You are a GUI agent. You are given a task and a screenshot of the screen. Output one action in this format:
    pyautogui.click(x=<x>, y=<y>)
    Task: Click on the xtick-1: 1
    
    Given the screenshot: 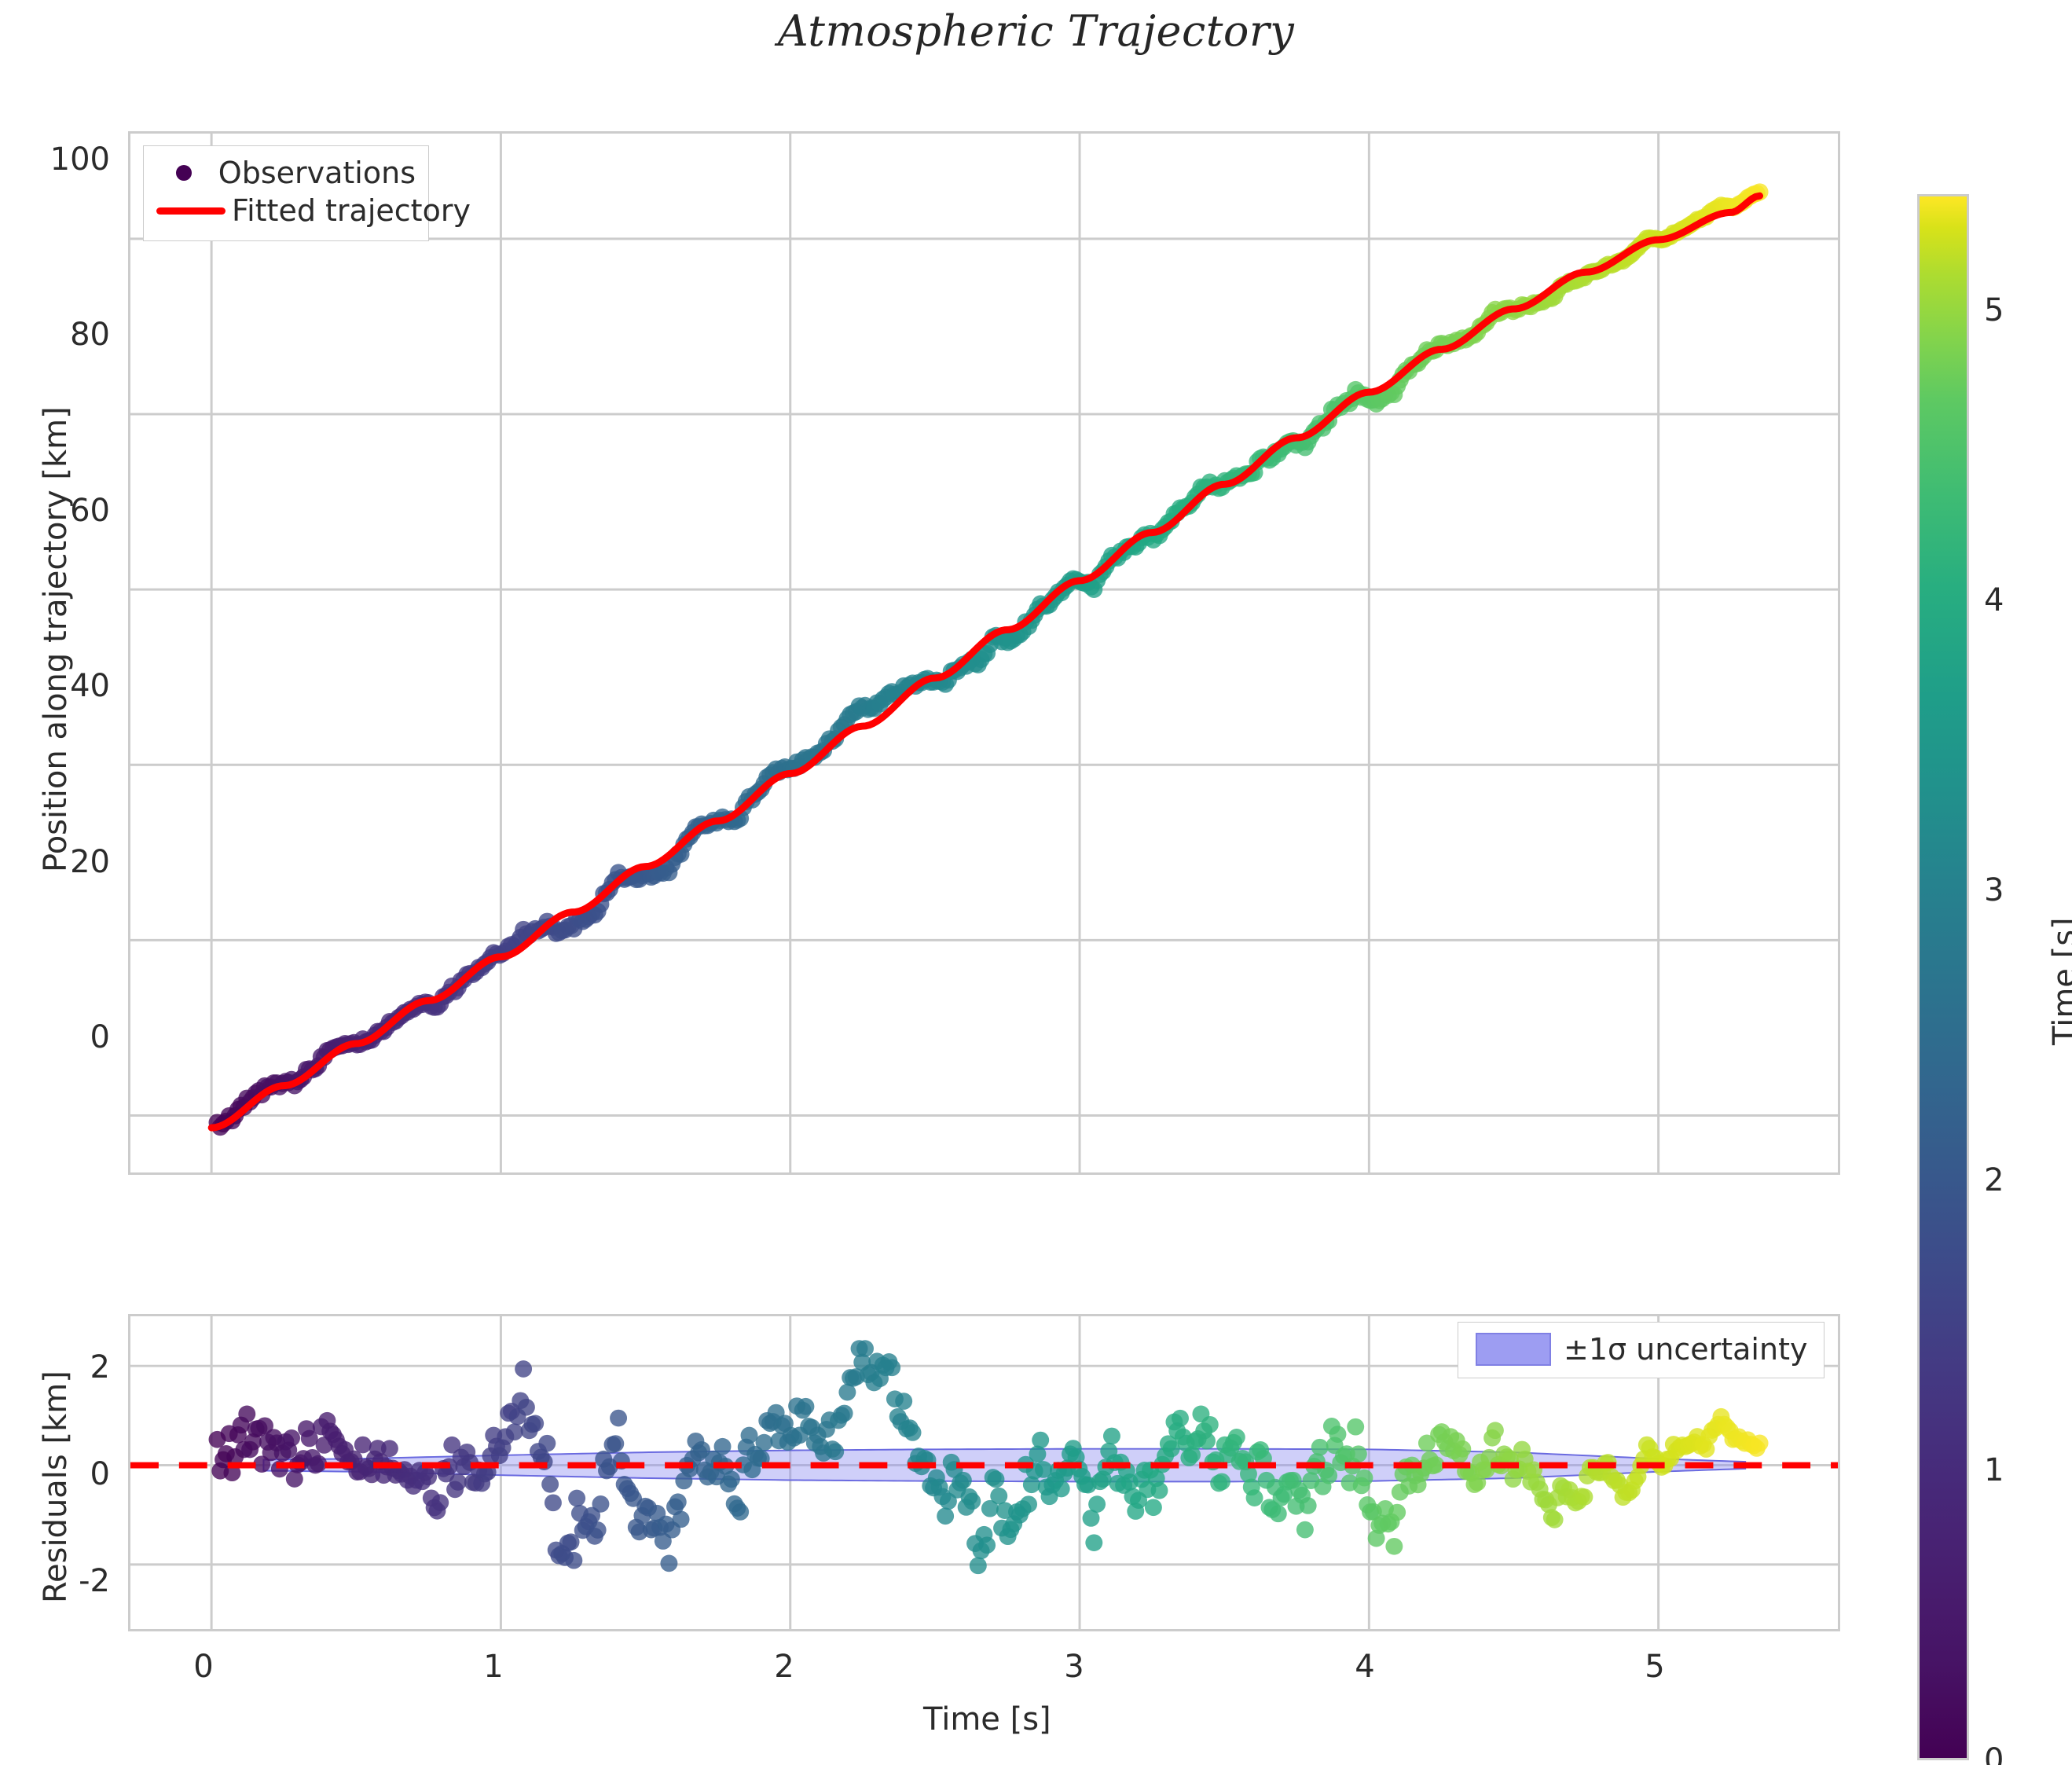 What is the action you would take?
    pyautogui.click(x=493, y=1667)
    